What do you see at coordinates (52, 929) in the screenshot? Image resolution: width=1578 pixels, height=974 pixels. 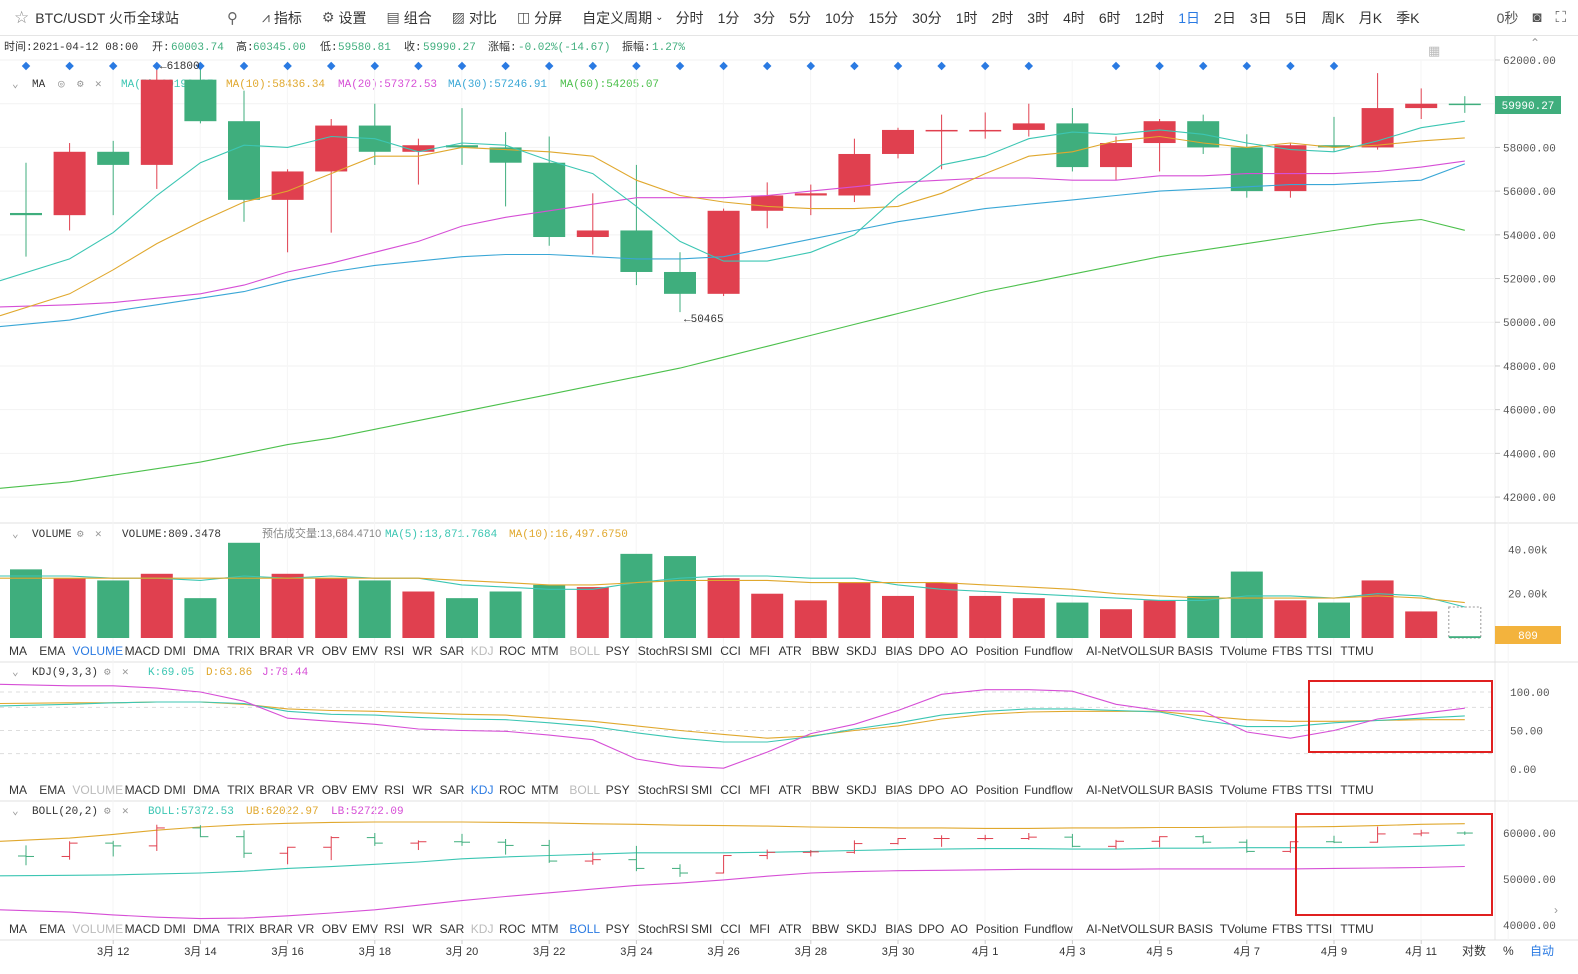 I see `indicator-tab-ema: EMA` at bounding box center [52, 929].